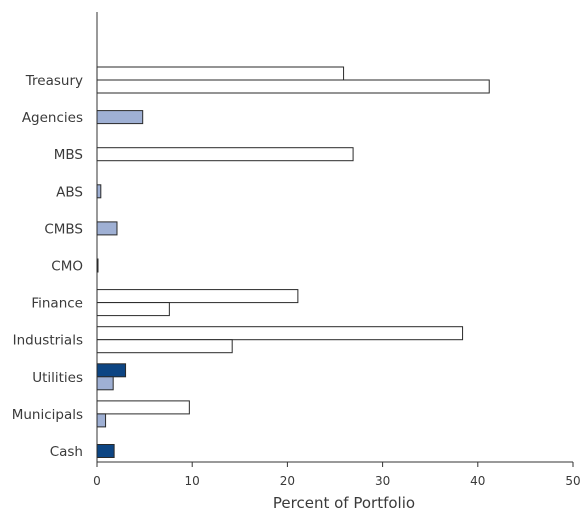 This screenshot has width=582, height=515. What do you see at coordinates (63, 229) in the screenshot?
I see `category-label: CMBS` at bounding box center [63, 229].